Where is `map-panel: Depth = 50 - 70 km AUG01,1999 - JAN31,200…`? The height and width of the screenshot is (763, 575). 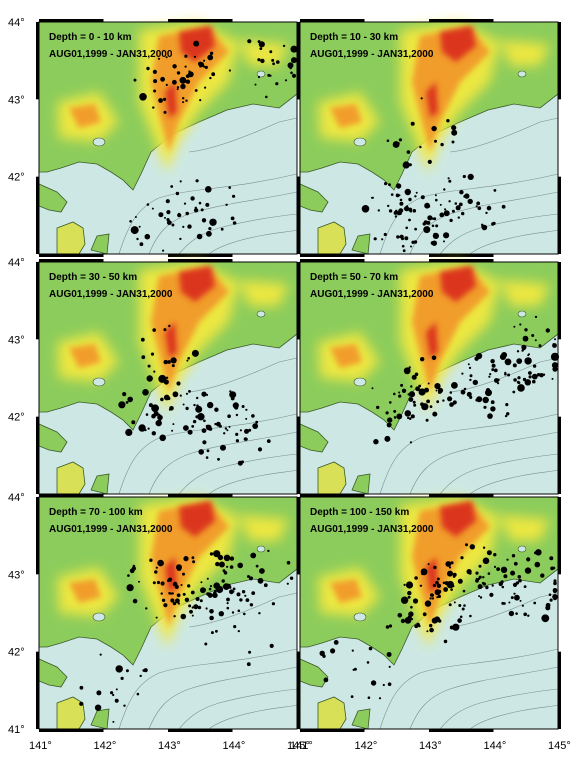
map-panel: Depth = 50 - 70 km AUG01,1999 - JAN31,200… is located at coordinates (429, 378).